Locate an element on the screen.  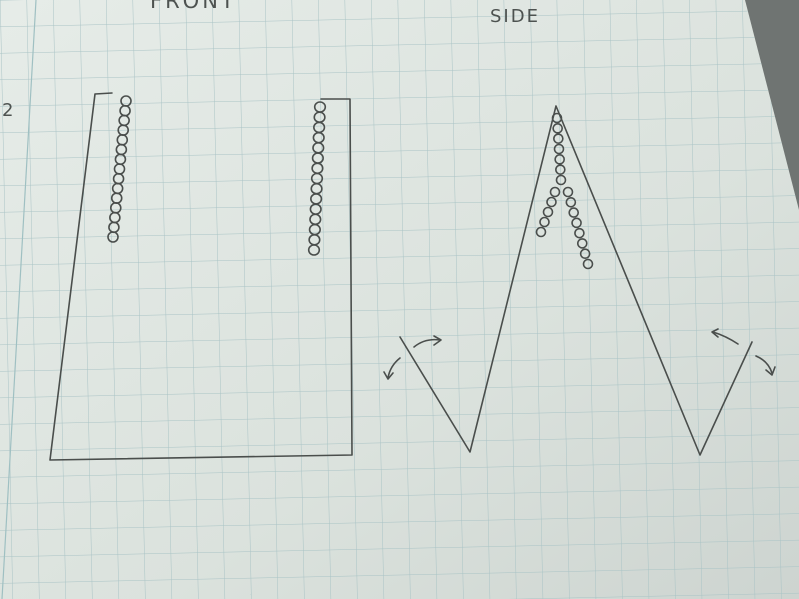
side-label: SIDE is located at coordinates (515, 16).